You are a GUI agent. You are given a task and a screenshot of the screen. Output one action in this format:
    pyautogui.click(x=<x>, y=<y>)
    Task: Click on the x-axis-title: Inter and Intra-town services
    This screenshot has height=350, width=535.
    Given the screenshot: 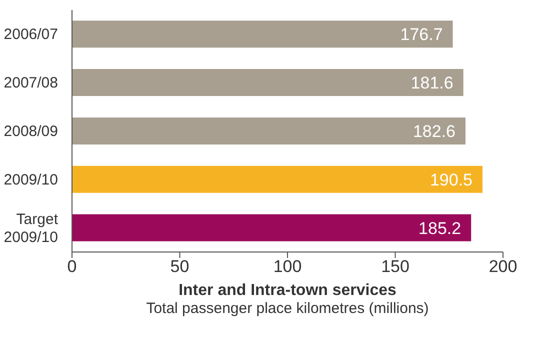 What is the action you would take?
    pyautogui.click(x=288, y=291)
    